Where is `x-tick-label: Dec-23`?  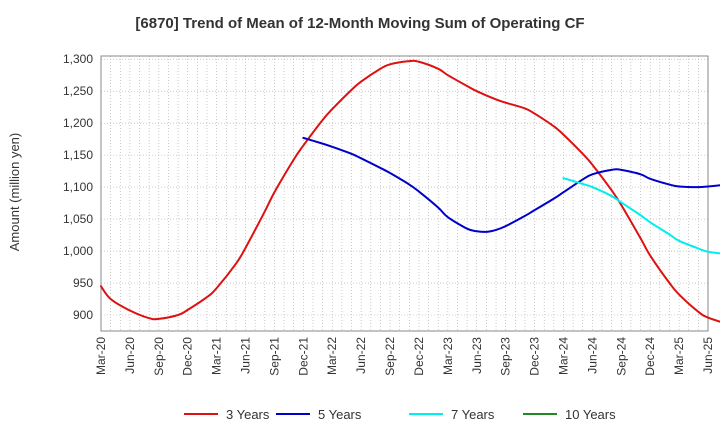 x-tick-label: Dec-23 is located at coordinates (535, 356).